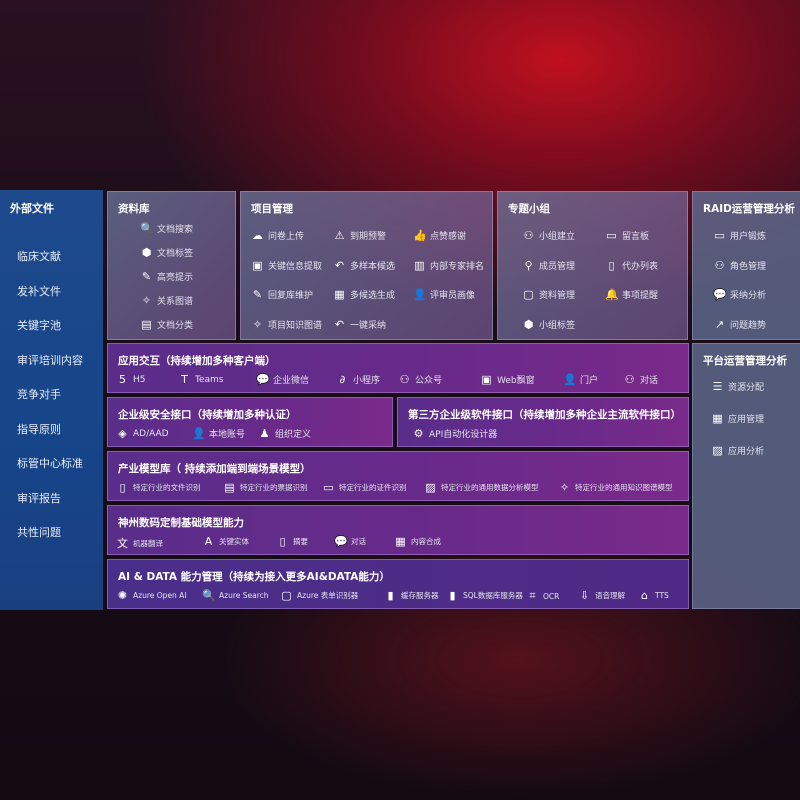 The width and height of the screenshot is (800, 800). Describe the element at coordinates (551, 596) in the screenshot. I see `item-label: OCR` at that location.